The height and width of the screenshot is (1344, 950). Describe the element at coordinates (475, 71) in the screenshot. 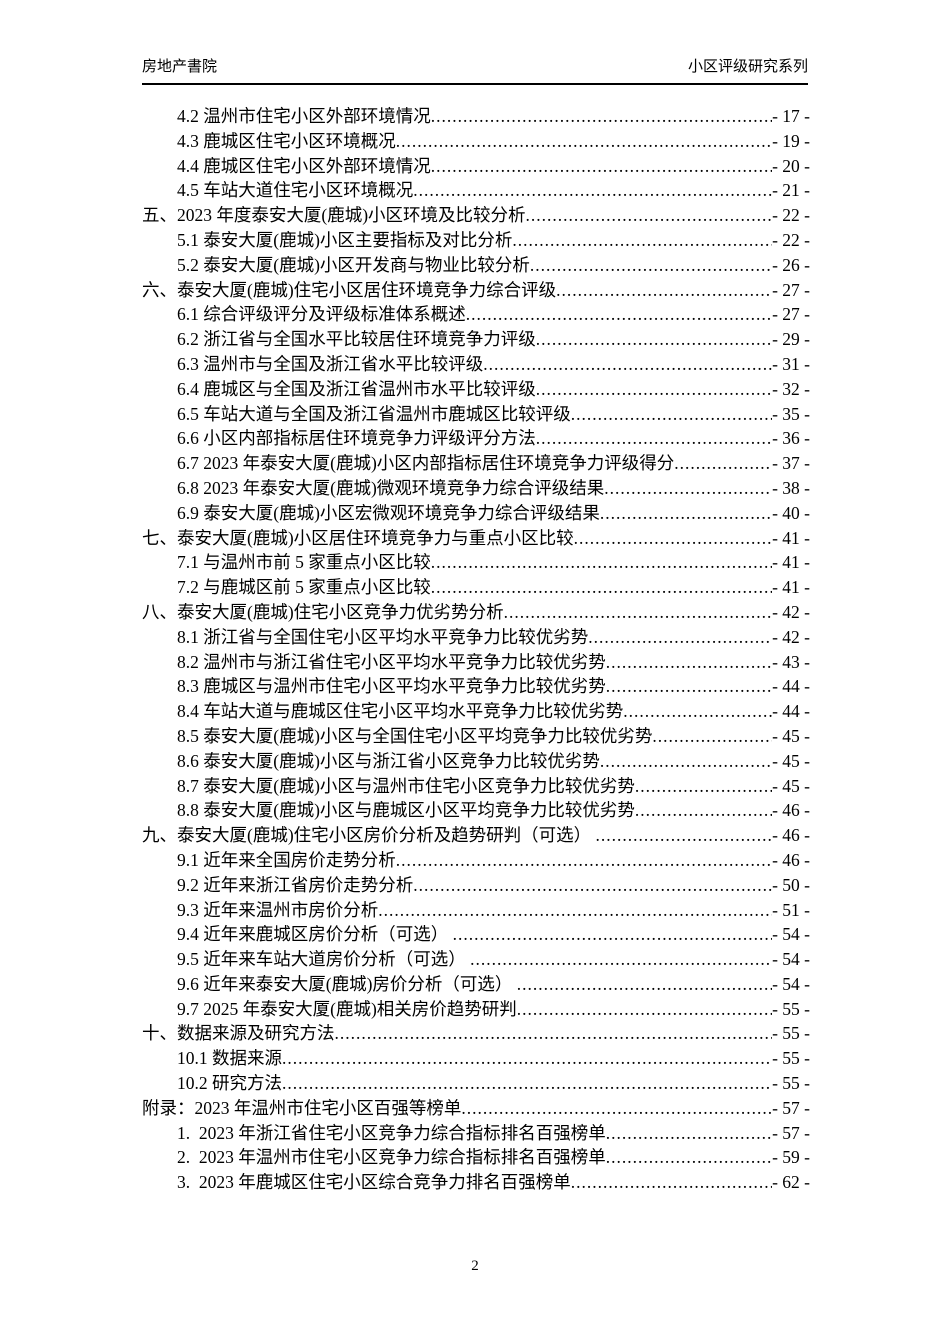

I see `page-header: 房地产書院 小区评级研究系列` at that location.